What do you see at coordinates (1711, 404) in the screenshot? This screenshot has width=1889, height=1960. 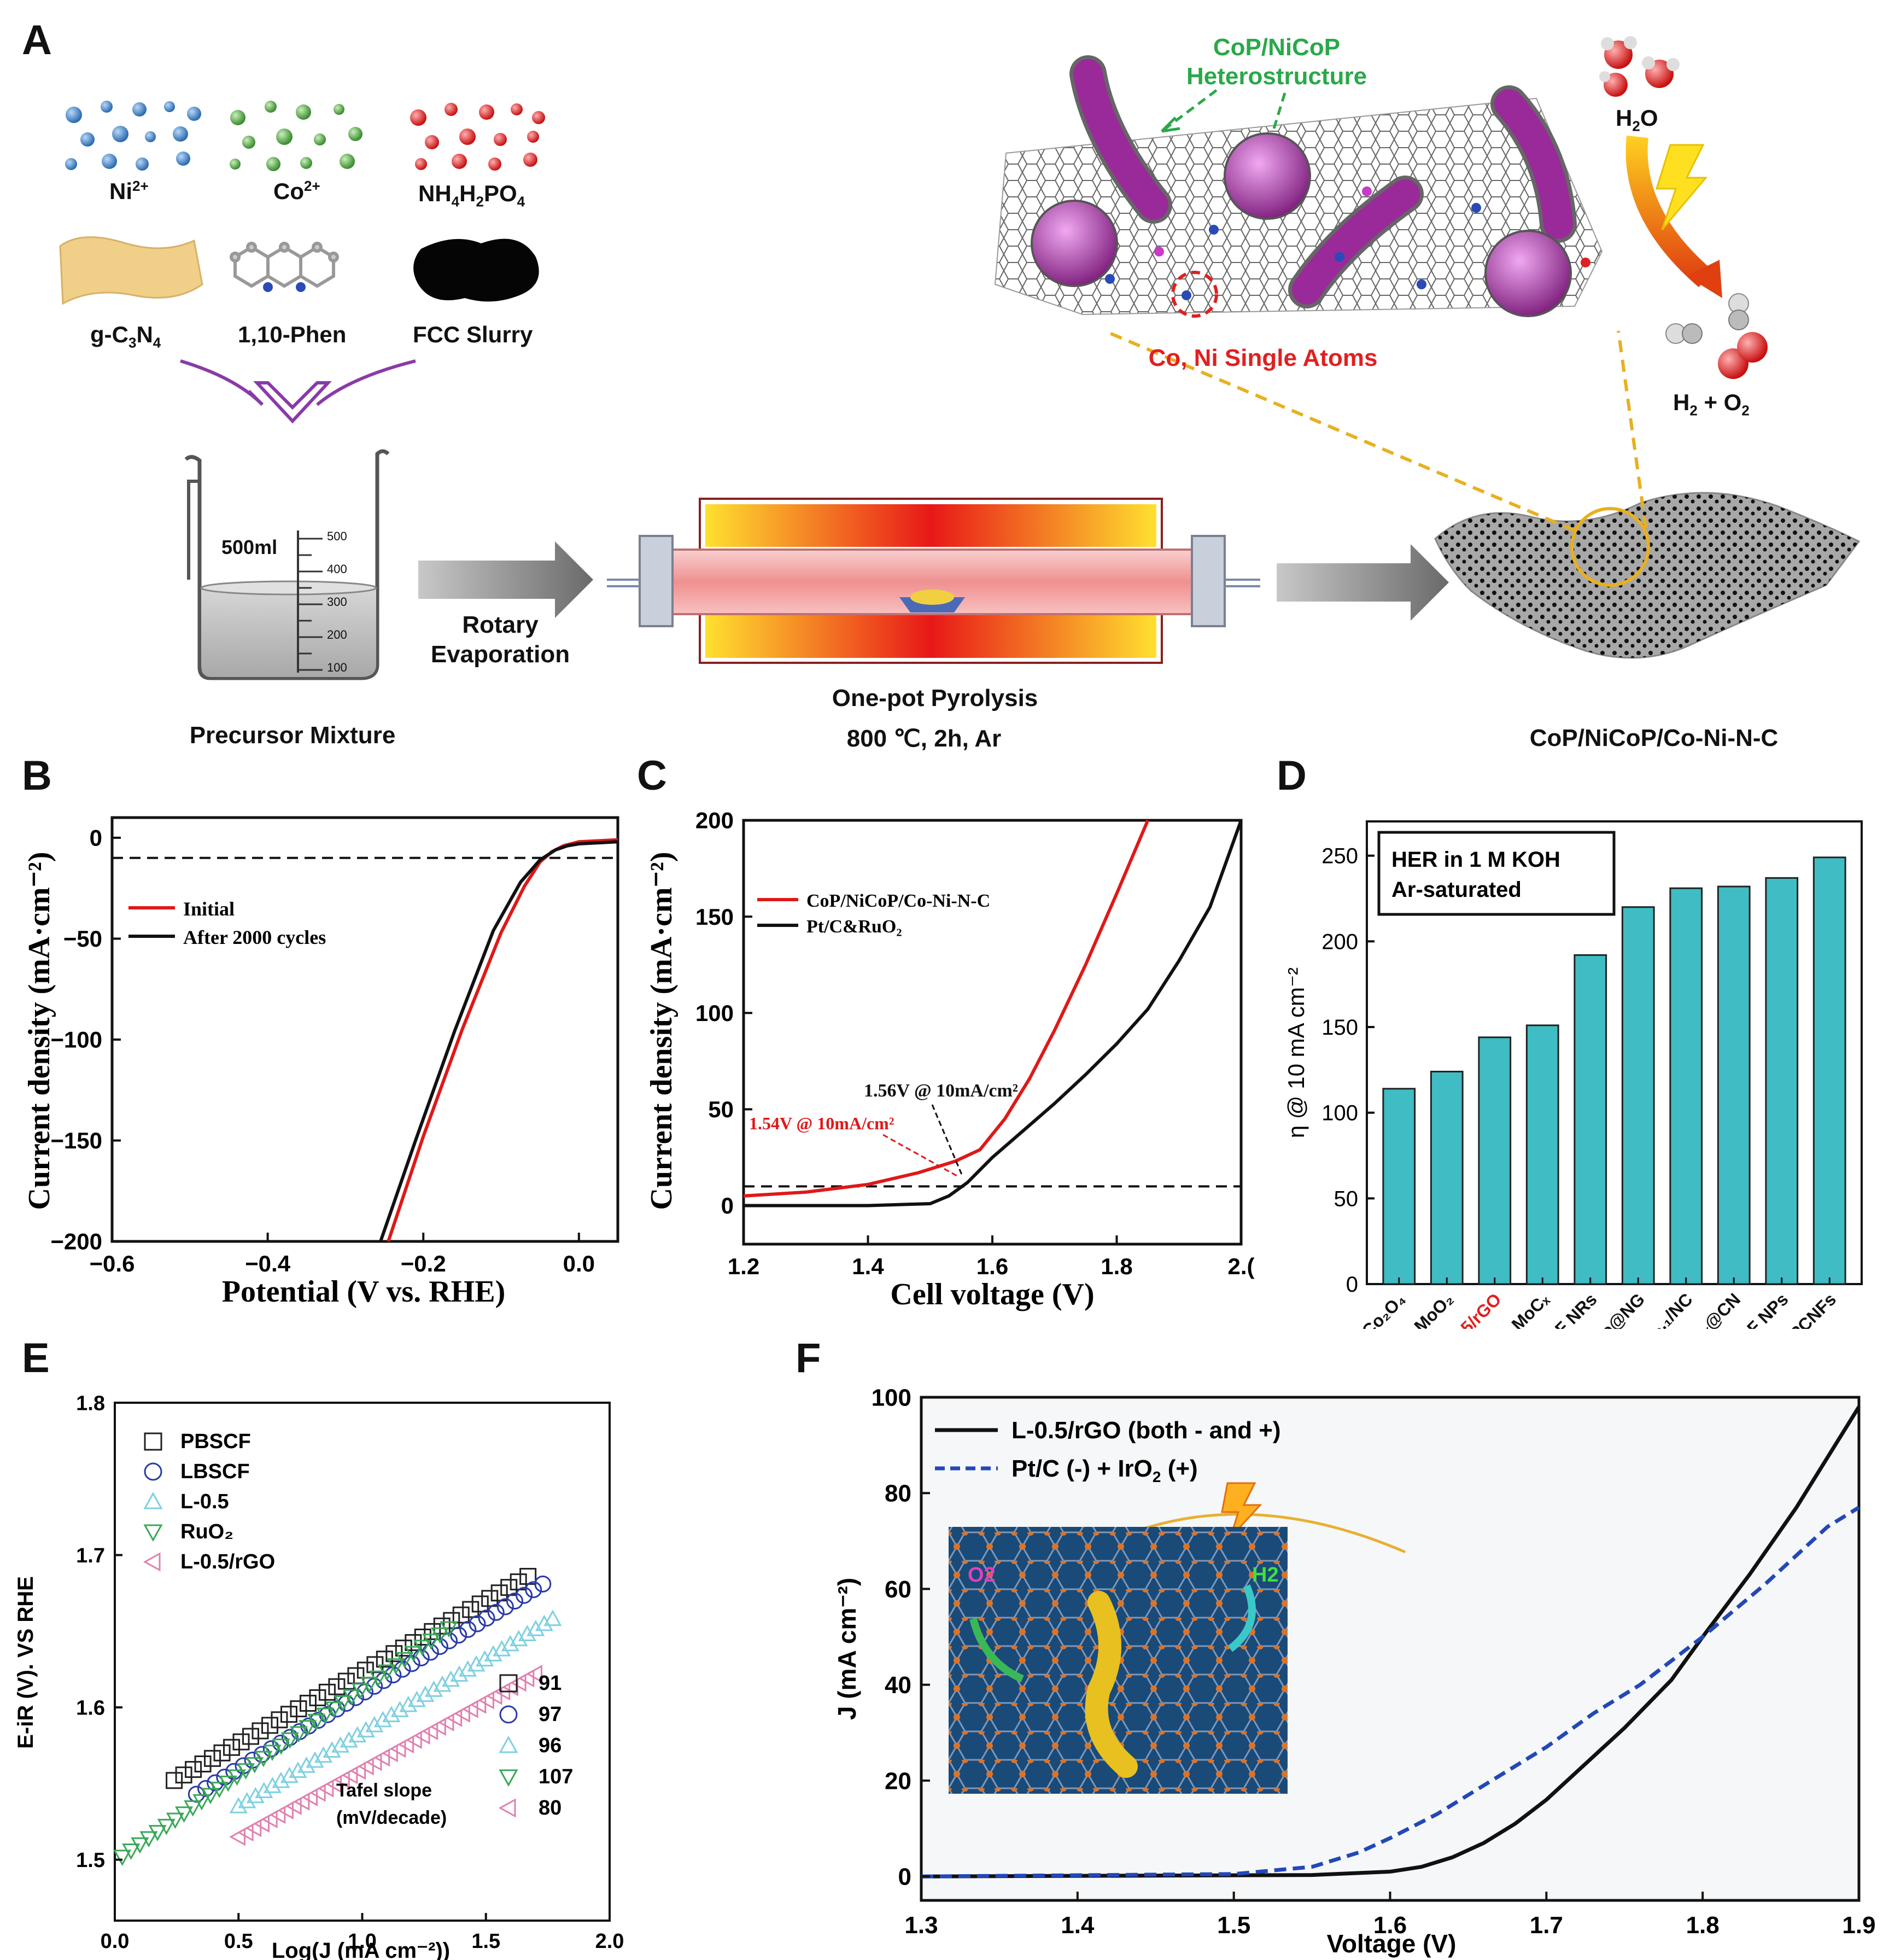 I see `label-h2-o2: H2 + O2` at bounding box center [1711, 404].